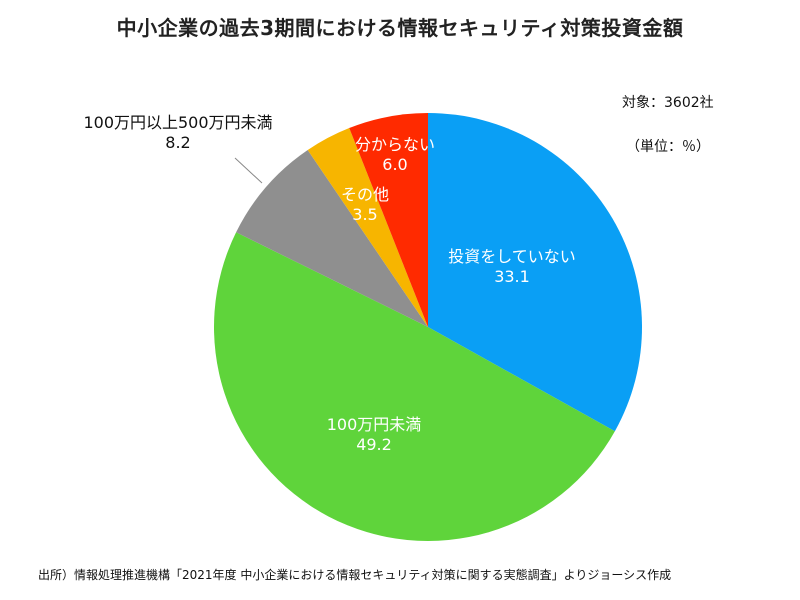 The height and width of the screenshot is (600, 800). I want to click on sample-size-note: 対象：3602社, so click(668, 103).